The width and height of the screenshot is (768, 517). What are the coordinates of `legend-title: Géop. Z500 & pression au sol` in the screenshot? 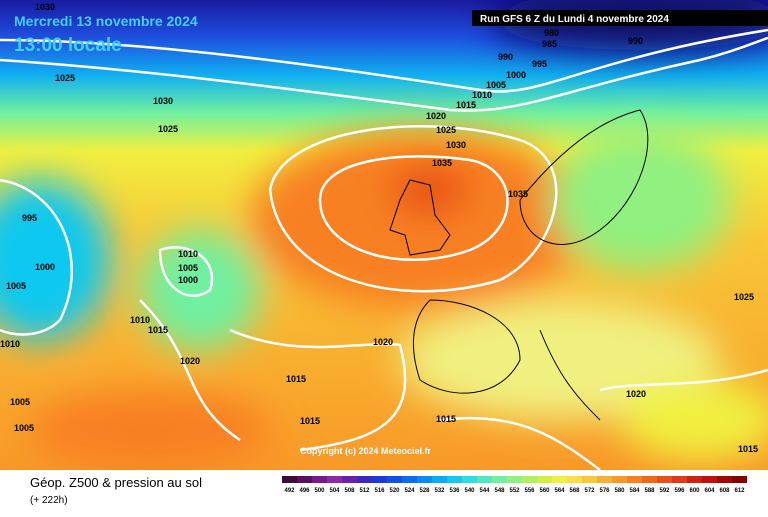 It's located at (116, 482).